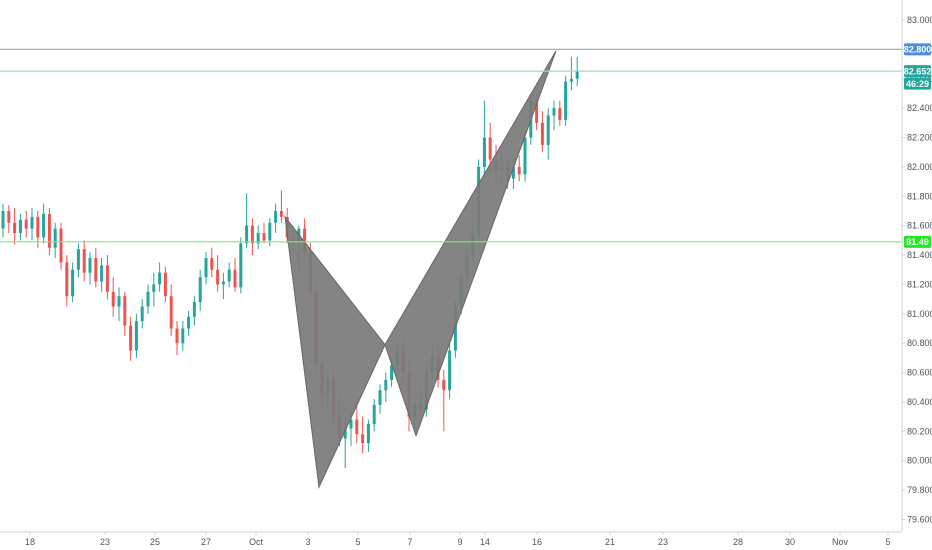  Describe the element at coordinates (470, 244) in the screenshot. I see `pattern-triangle-bcd` at that location.